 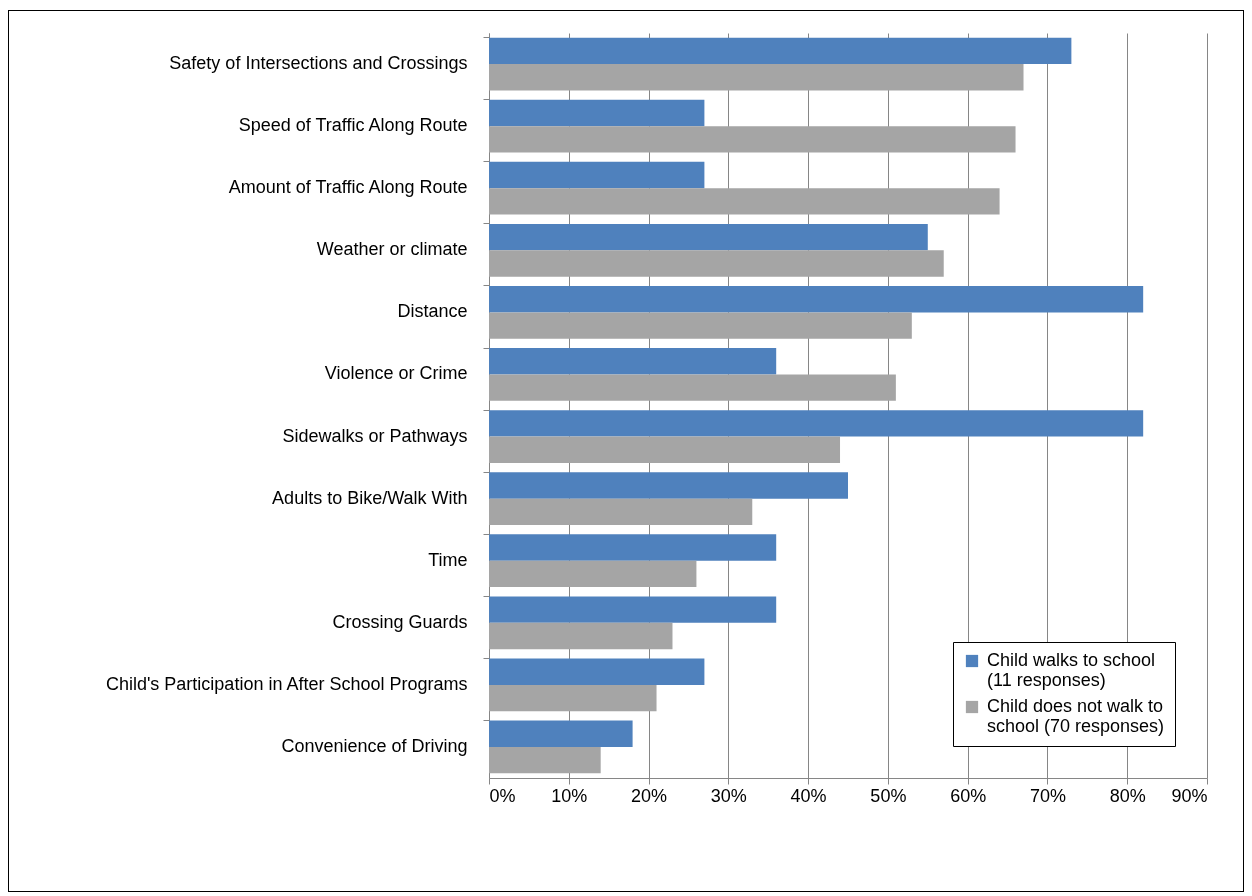 I want to click on legend-label: Child does not walk to school (70 responses), so click(x=1076, y=716).